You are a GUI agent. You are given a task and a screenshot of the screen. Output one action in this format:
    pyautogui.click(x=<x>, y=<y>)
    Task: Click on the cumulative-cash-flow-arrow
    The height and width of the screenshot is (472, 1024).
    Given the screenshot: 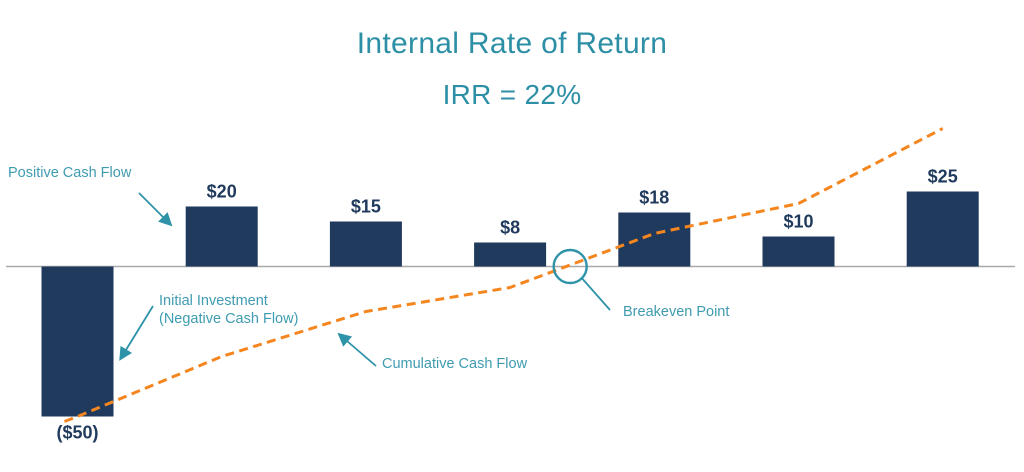 What is the action you would take?
    pyautogui.click(x=357, y=349)
    